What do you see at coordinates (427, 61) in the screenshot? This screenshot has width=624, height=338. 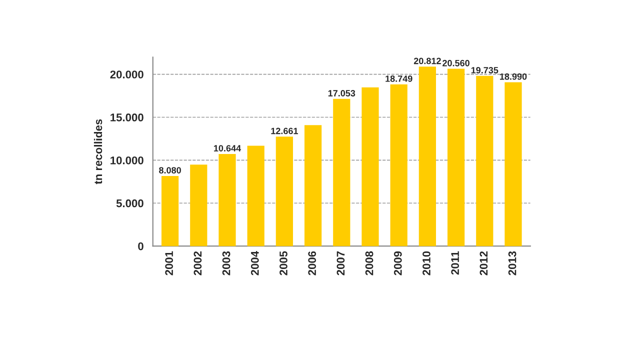 I see `data-label: 20.812` at bounding box center [427, 61].